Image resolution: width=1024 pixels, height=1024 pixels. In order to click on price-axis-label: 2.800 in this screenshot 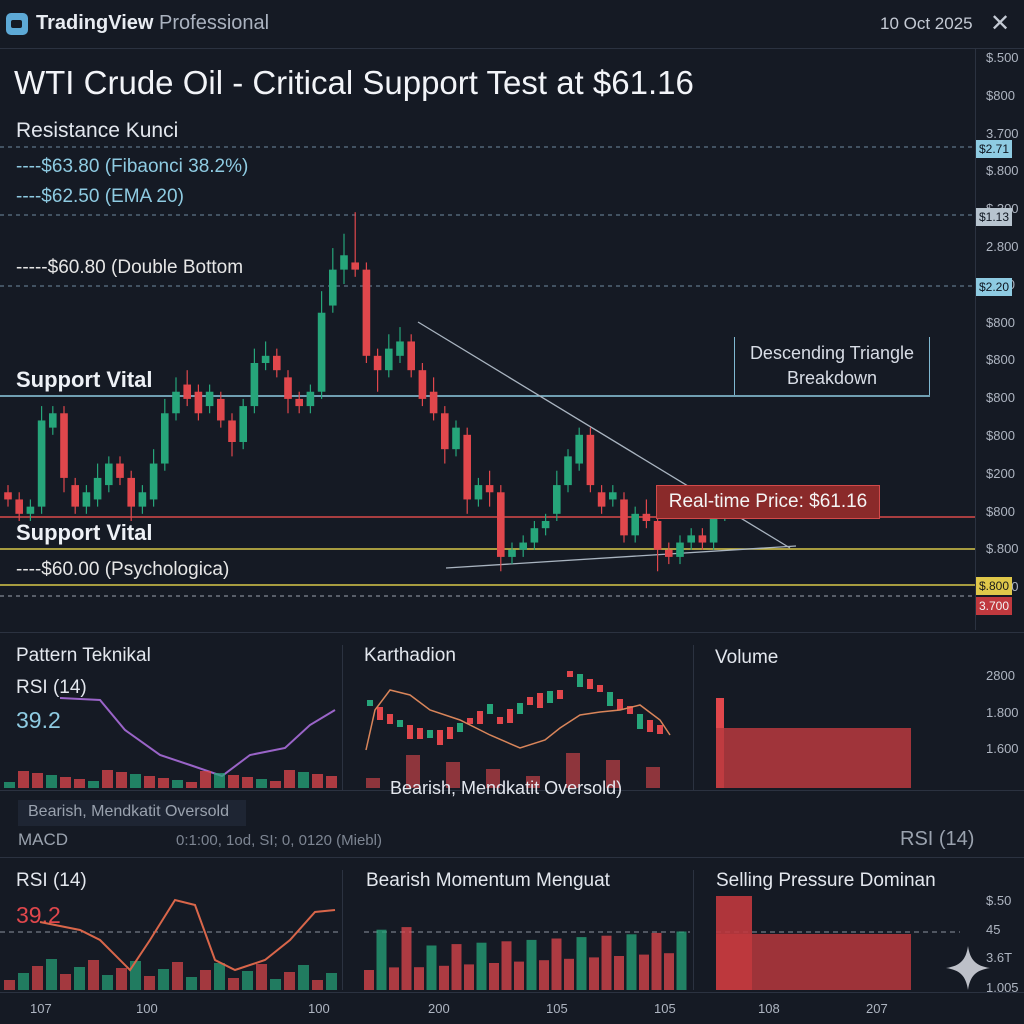, I will do `click(1002, 246)`.